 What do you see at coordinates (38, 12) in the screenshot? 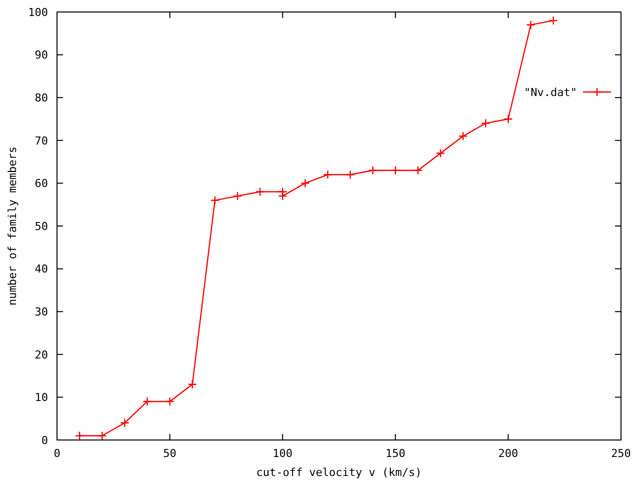
I see `y-tick-label: 100` at bounding box center [38, 12].